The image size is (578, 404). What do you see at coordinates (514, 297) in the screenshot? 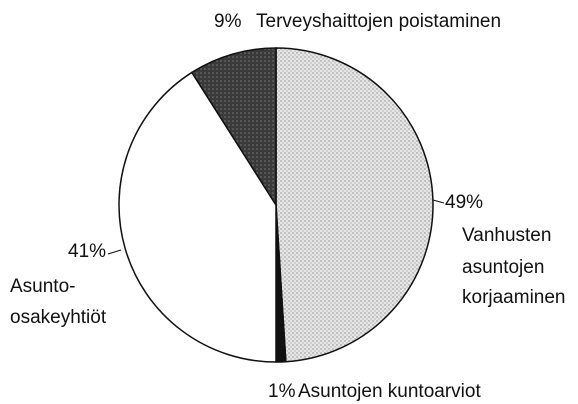
I see `category-label: korjaaminen` at bounding box center [514, 297].